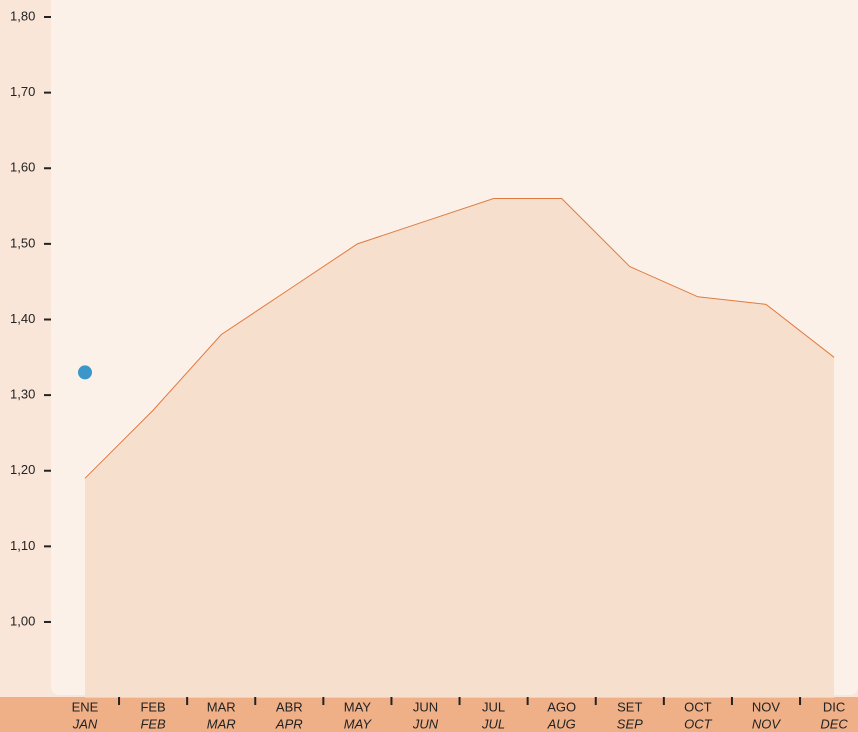 Image resolution: width=858 pixels, height=732 pixels. I want to click on x-tick-label: JUL, so click(493, 706).